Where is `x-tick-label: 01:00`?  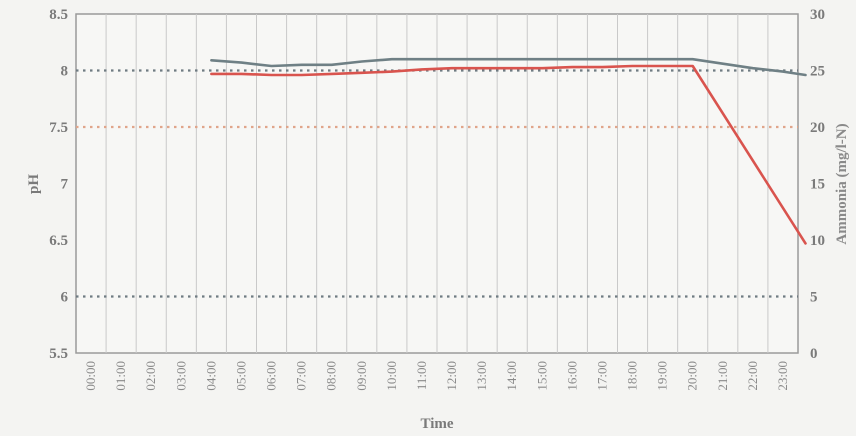 x-tick-label: 01:00 is located at coordinates (120, 376).